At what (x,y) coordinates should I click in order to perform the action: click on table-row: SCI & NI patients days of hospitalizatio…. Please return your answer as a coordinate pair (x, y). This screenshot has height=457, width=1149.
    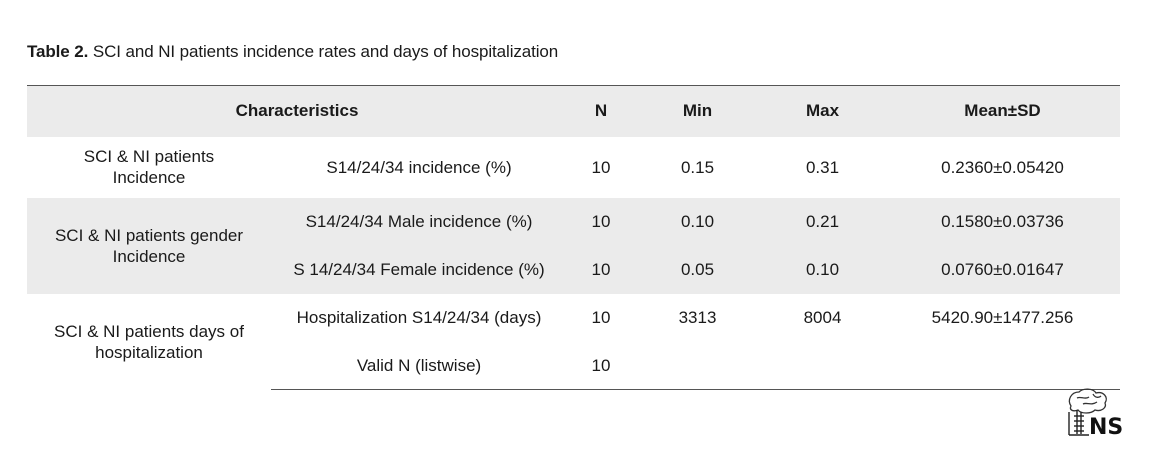
    Looking at the image, I should click on (573, 328).